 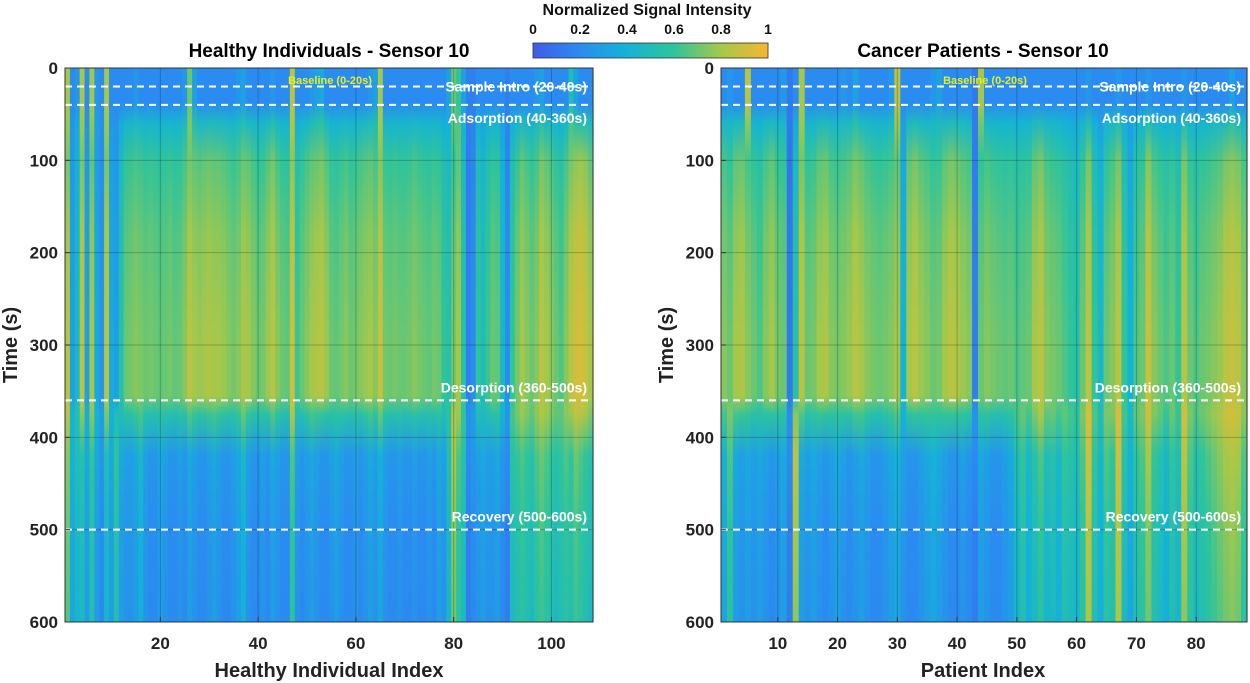 I want to click on x-tick-label: 100, so click(x=551, y=643).